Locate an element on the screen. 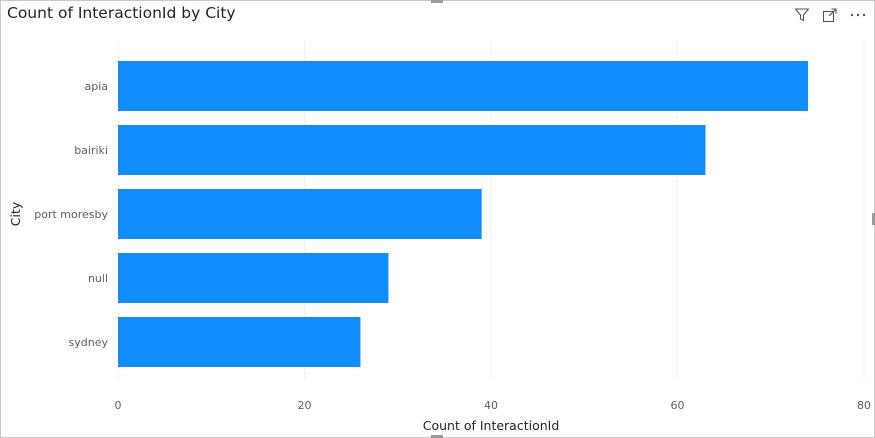  resize-handle-top is located at coordinates (437, 1).